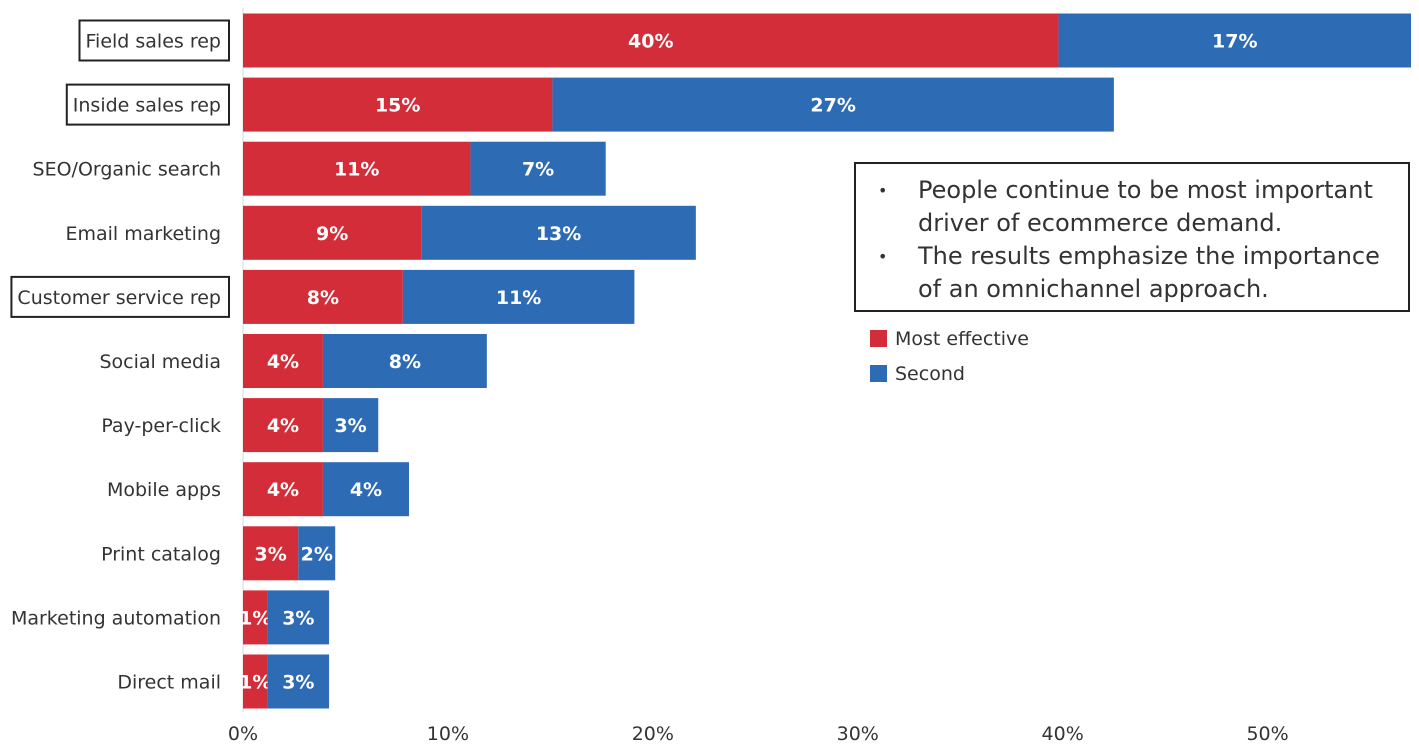  I want to click on bar-mobile-apps-most-effective, so click(283, 489).